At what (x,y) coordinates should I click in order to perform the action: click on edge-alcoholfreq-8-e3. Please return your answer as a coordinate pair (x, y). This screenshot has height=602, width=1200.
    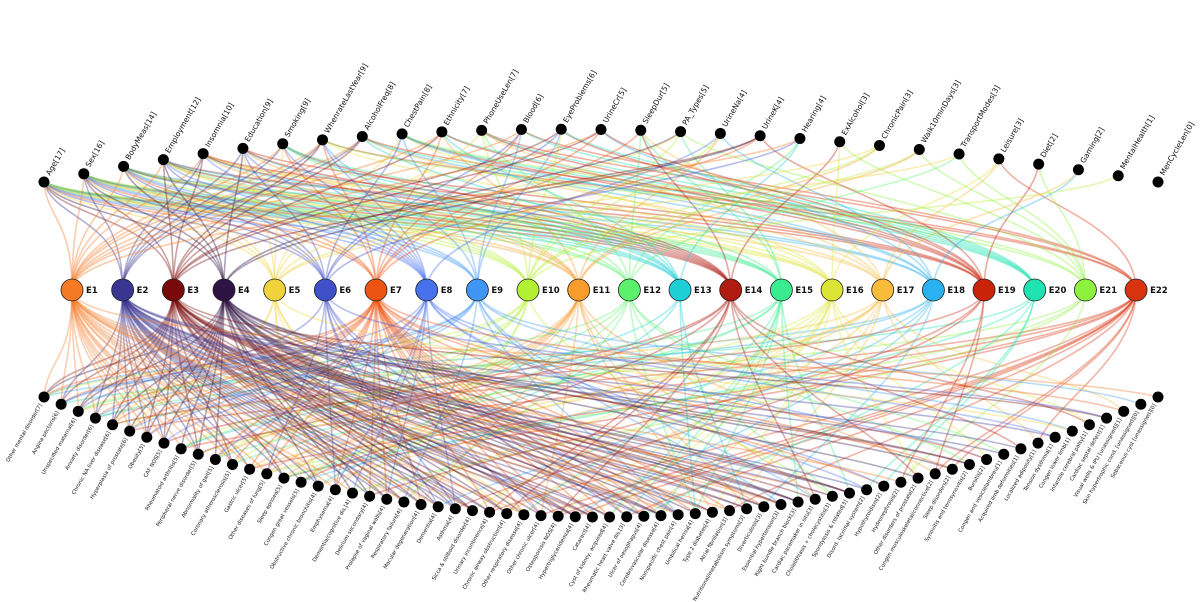
    Looking at the image, I should click on (268, 213).